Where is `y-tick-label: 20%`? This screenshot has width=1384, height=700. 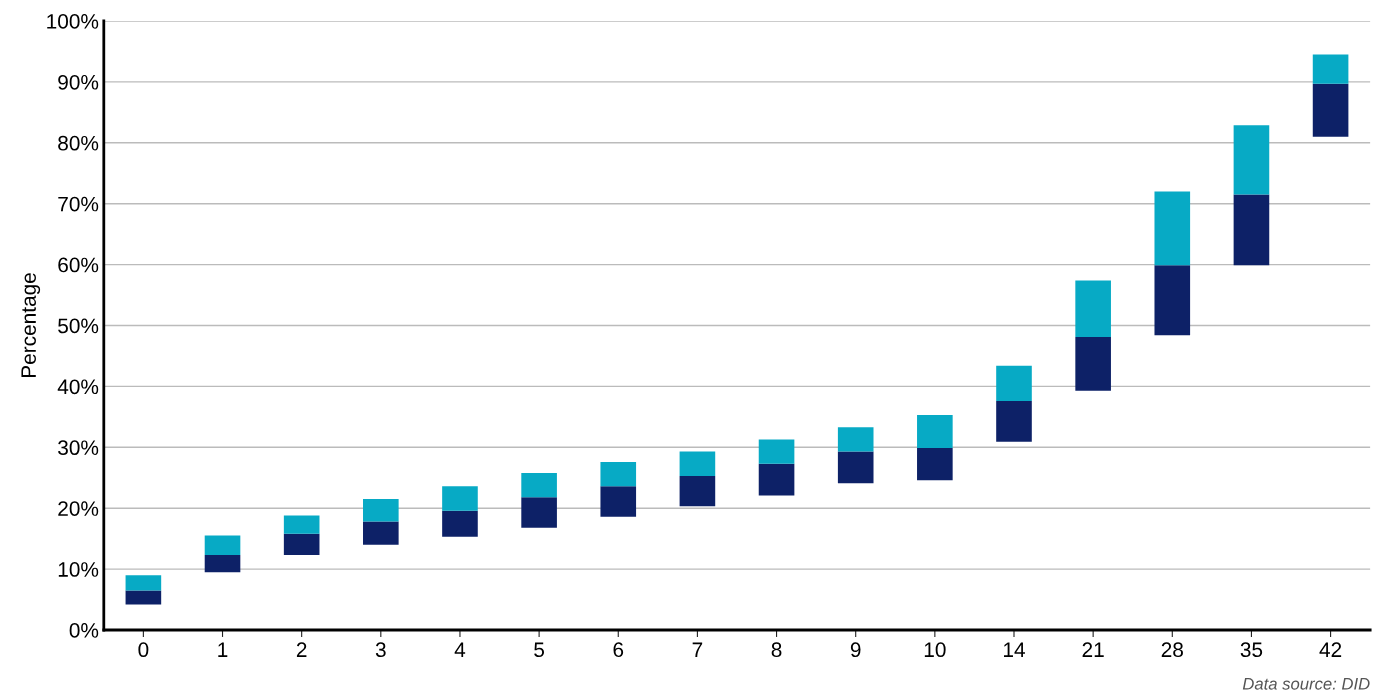 y-tick-label: 20% is located at coordinates (78, 508).